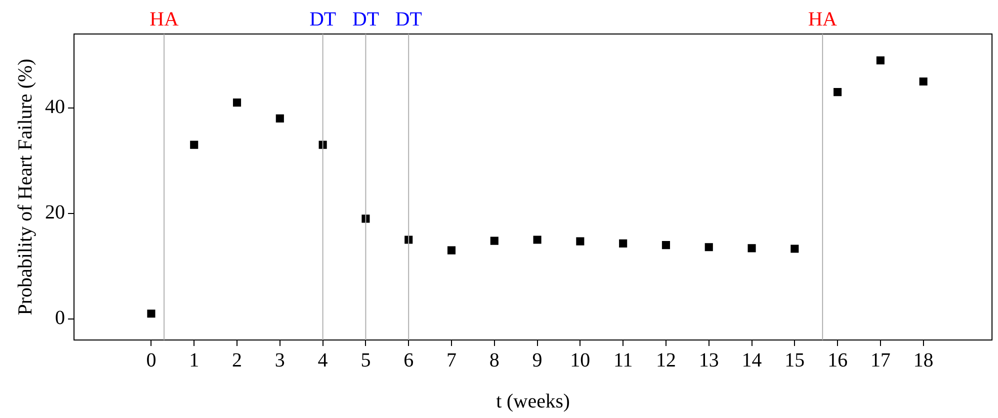 The height and width of the screenshot is (418, 998). What do you see at coordinates (60, 318) in the screenshot?
I see `y-tick-label: 0` at bounding box center [60, 318].